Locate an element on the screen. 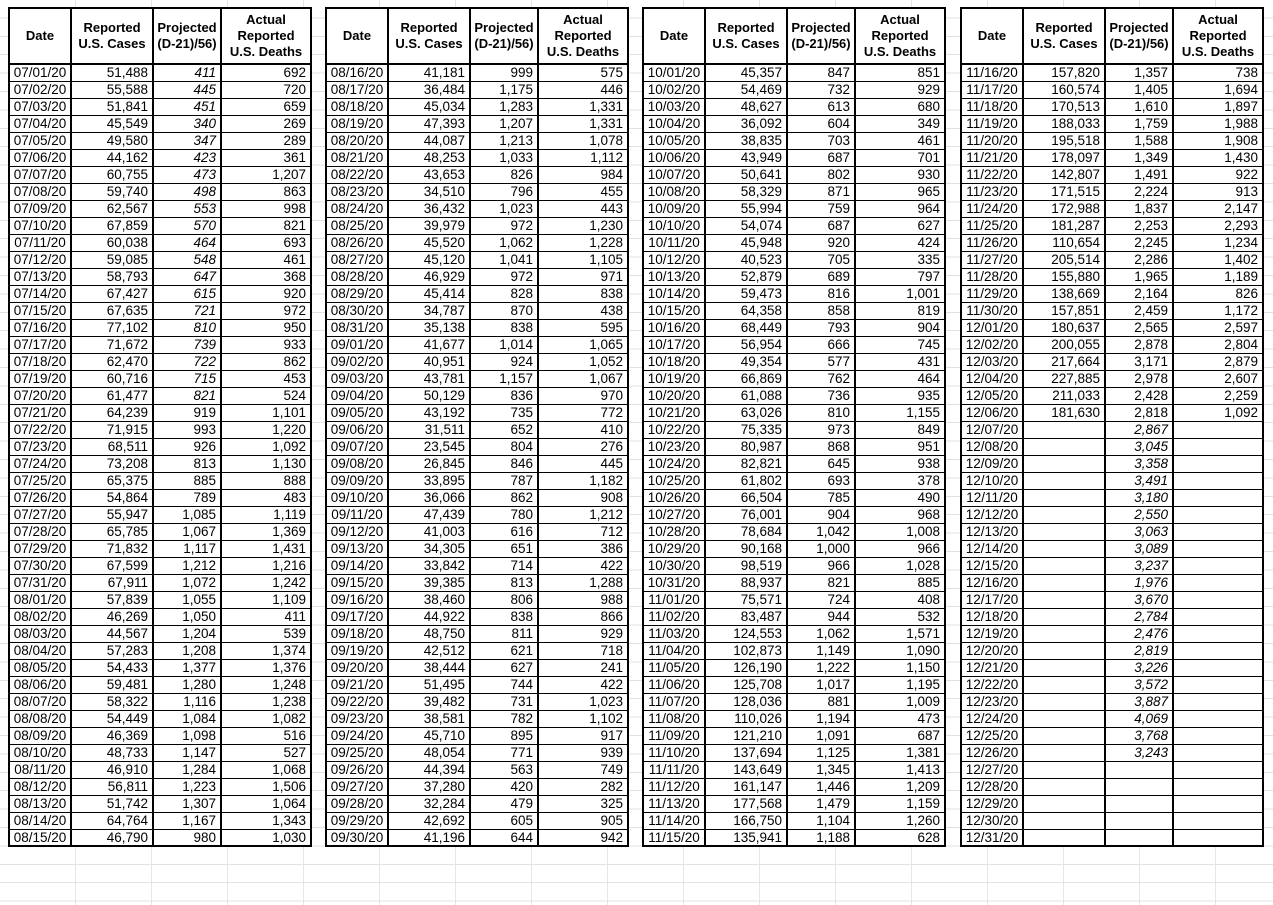 The width and height of the screenshot is (1273, 905). cell-cases: 77,102 is located at coordinates (112, 327).